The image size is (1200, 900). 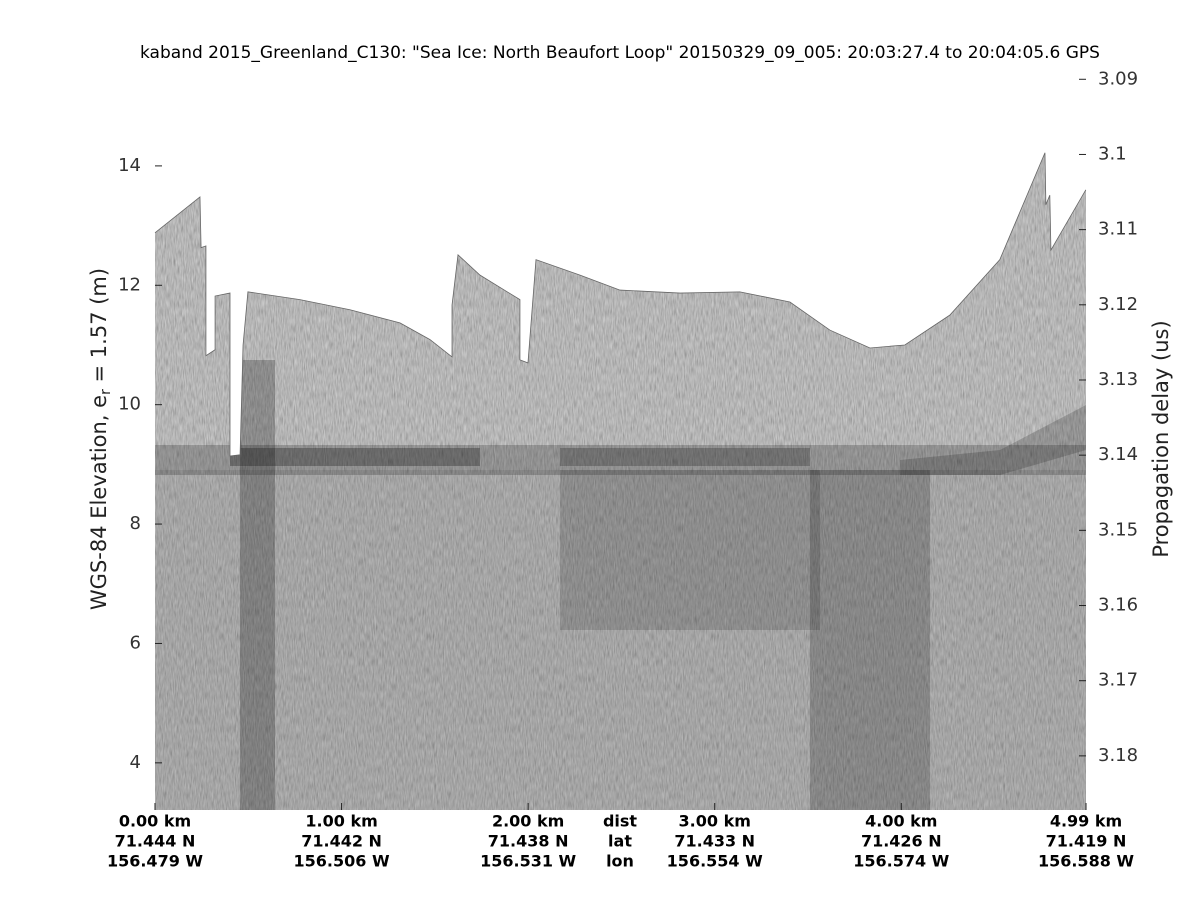 What do you see at coordinates (129, 404) in the screenshot?
I see `y-tick-label: 10` at bounding box center [129, 404].